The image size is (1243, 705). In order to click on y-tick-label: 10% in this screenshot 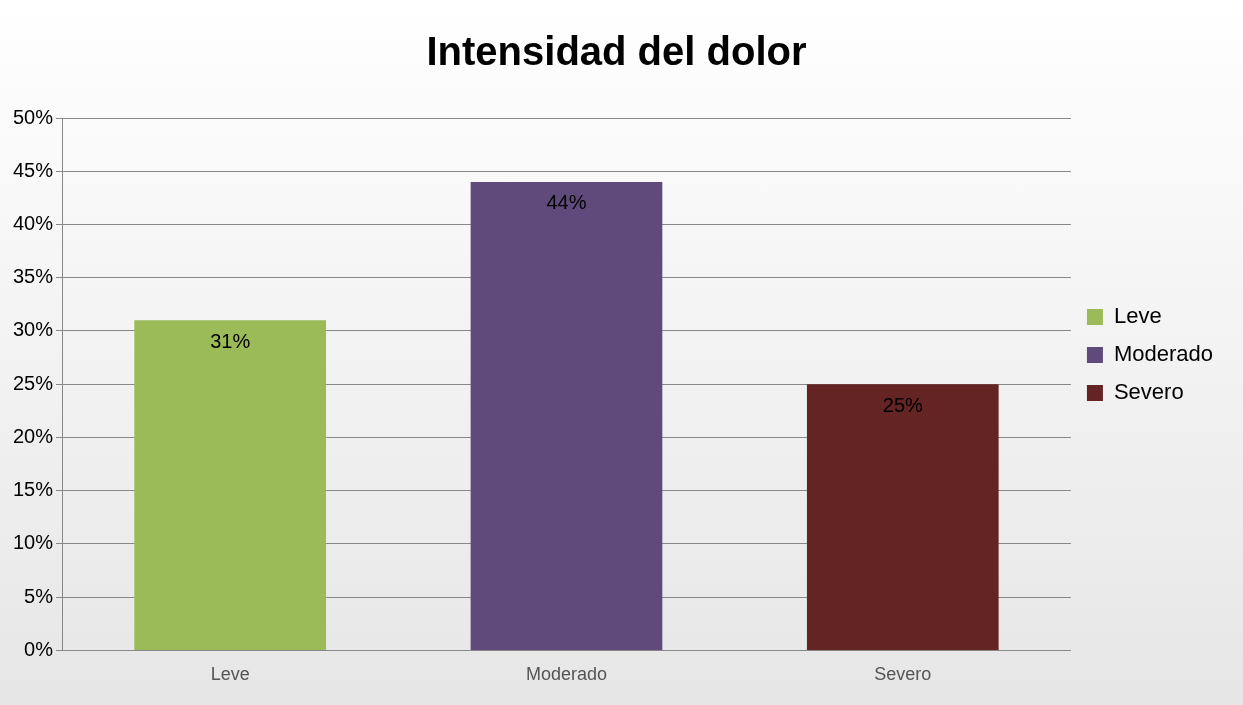, I will do `click(33, 542)`.